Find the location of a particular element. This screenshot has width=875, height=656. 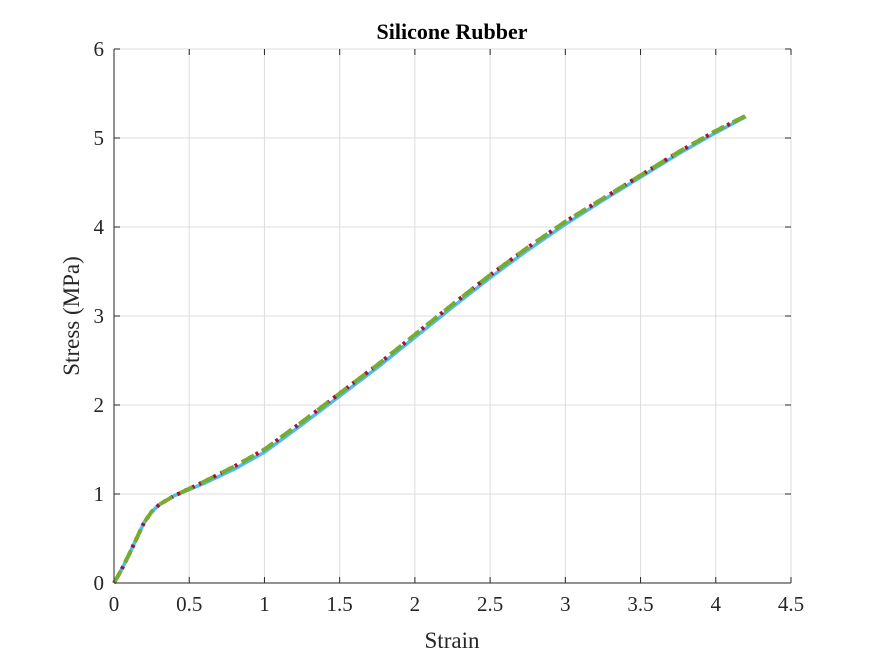

y-tick-label: 3 is located at coordinates (99, 316).